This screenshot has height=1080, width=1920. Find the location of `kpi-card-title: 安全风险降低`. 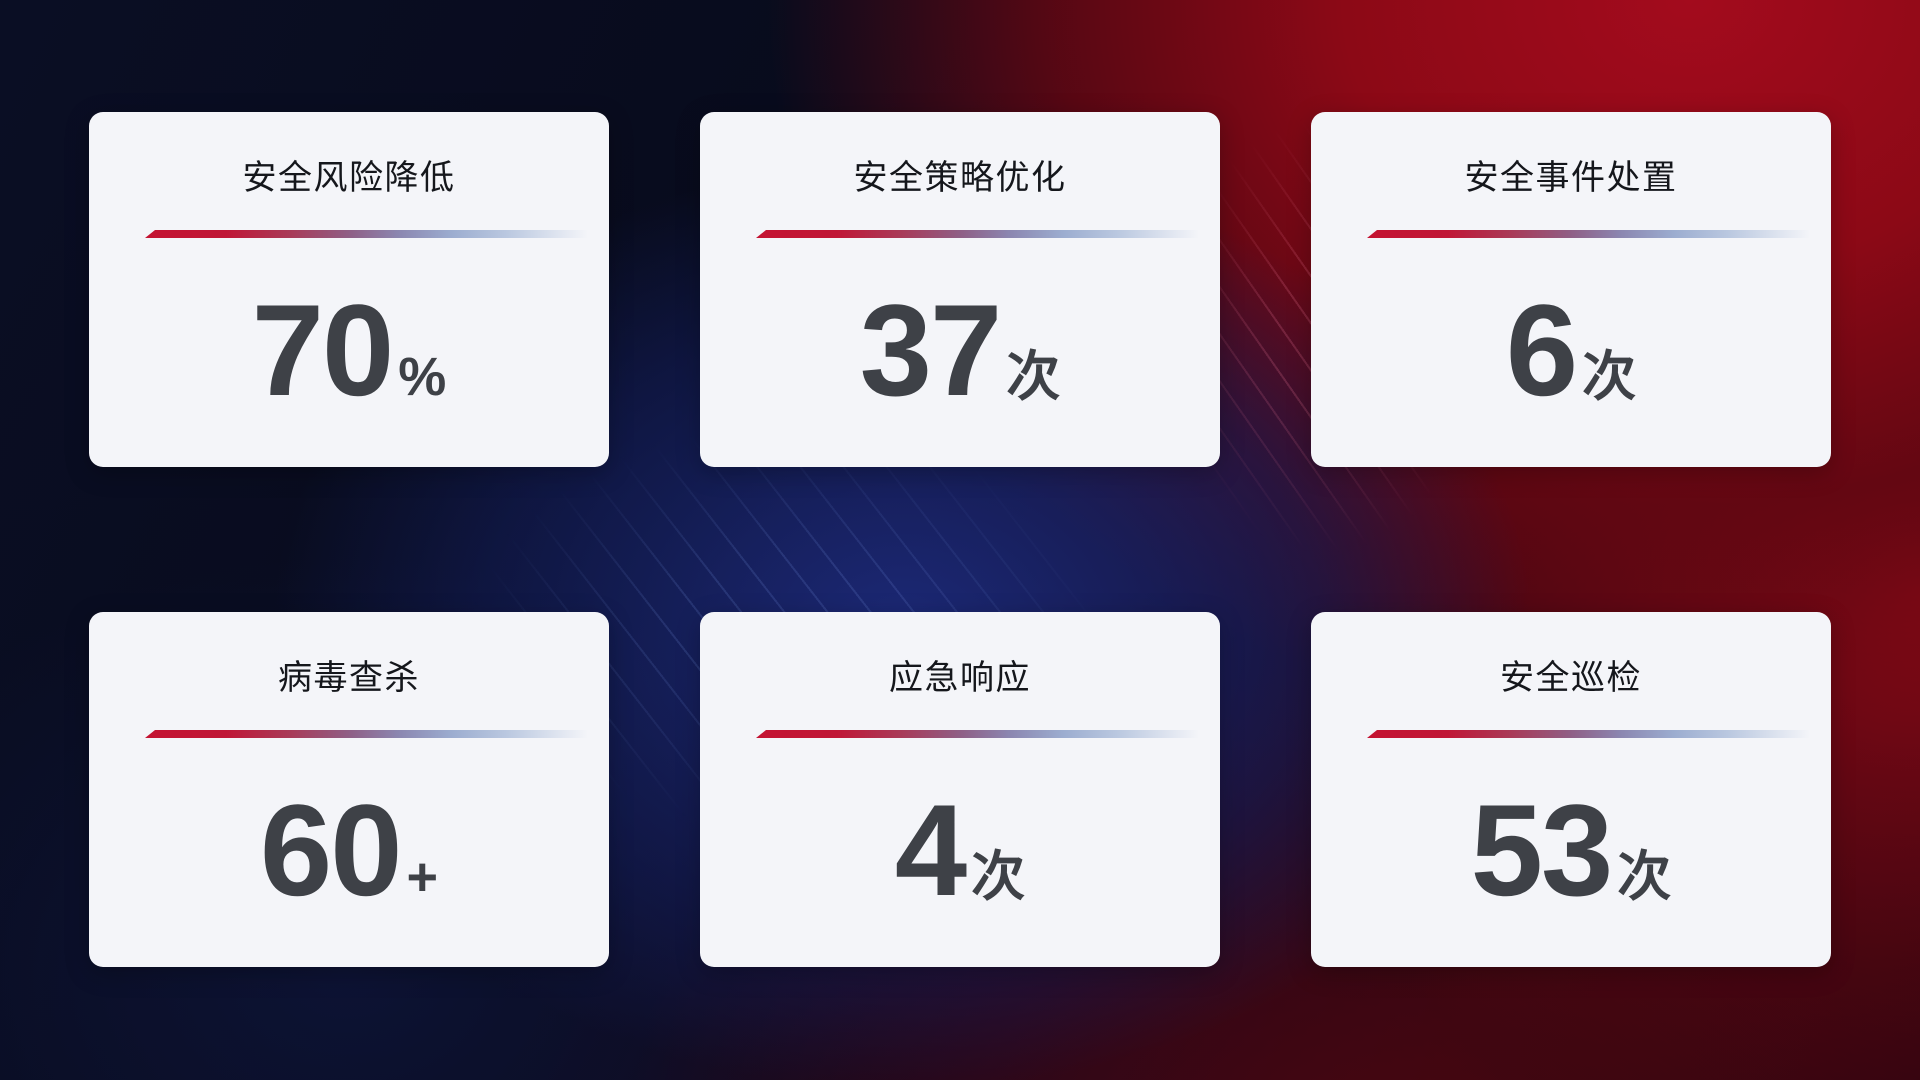

kpi-card-title: 安全风险降低 is located at coordinates (349, 178).